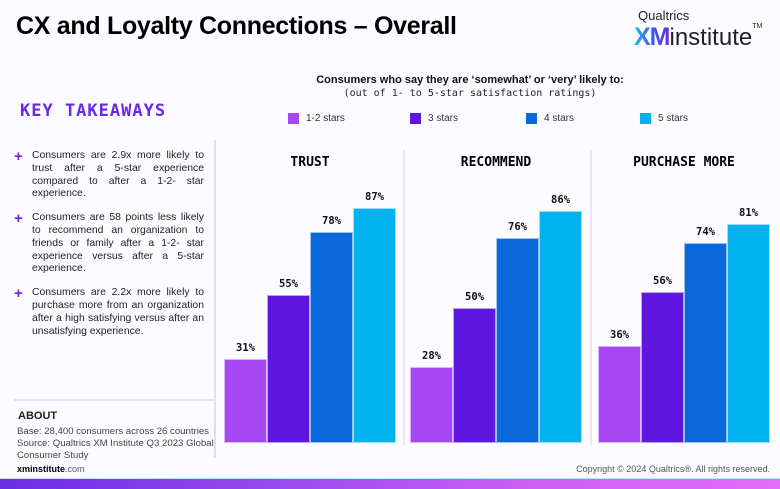 This screenshot has height=489, width=780. What do you see at coordinates (431, 356) in the screenshot?
I see `bar-data-label: 28%` at bounding box center [431, 356].